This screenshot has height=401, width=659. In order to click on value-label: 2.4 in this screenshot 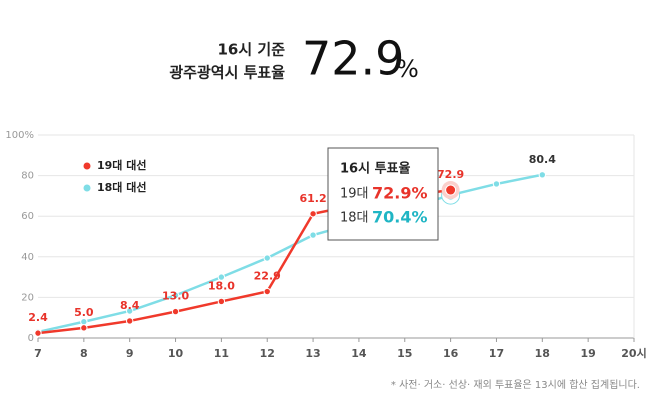, I will do `click(38, 317)`.